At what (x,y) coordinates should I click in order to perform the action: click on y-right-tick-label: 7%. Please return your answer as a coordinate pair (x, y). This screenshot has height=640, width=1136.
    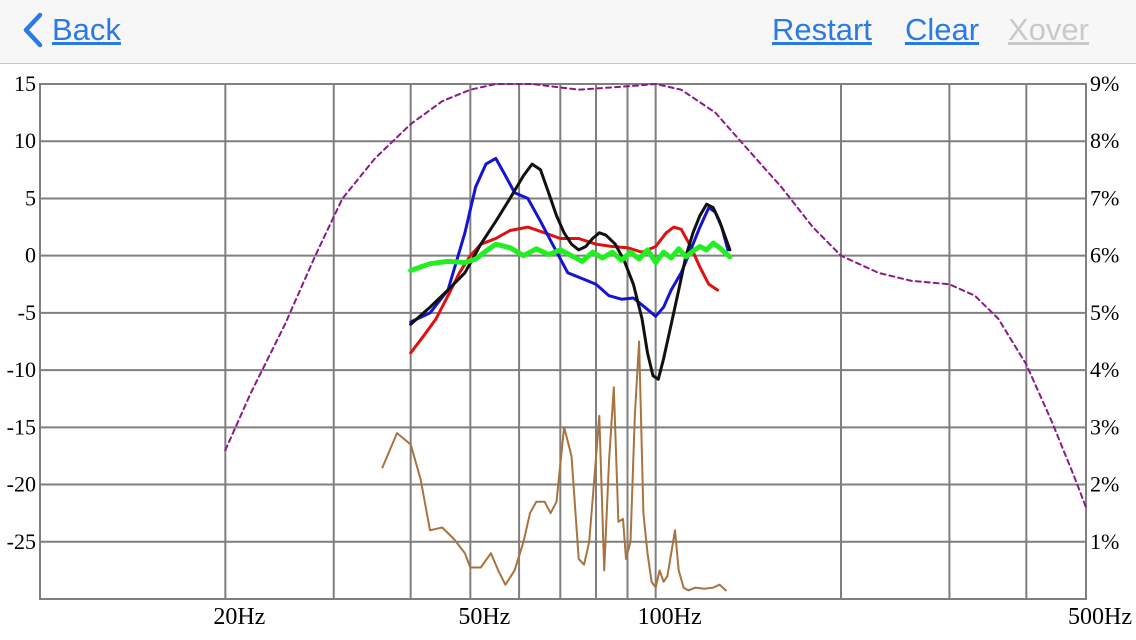
    Looking at the image, I should click on (1104, 197).